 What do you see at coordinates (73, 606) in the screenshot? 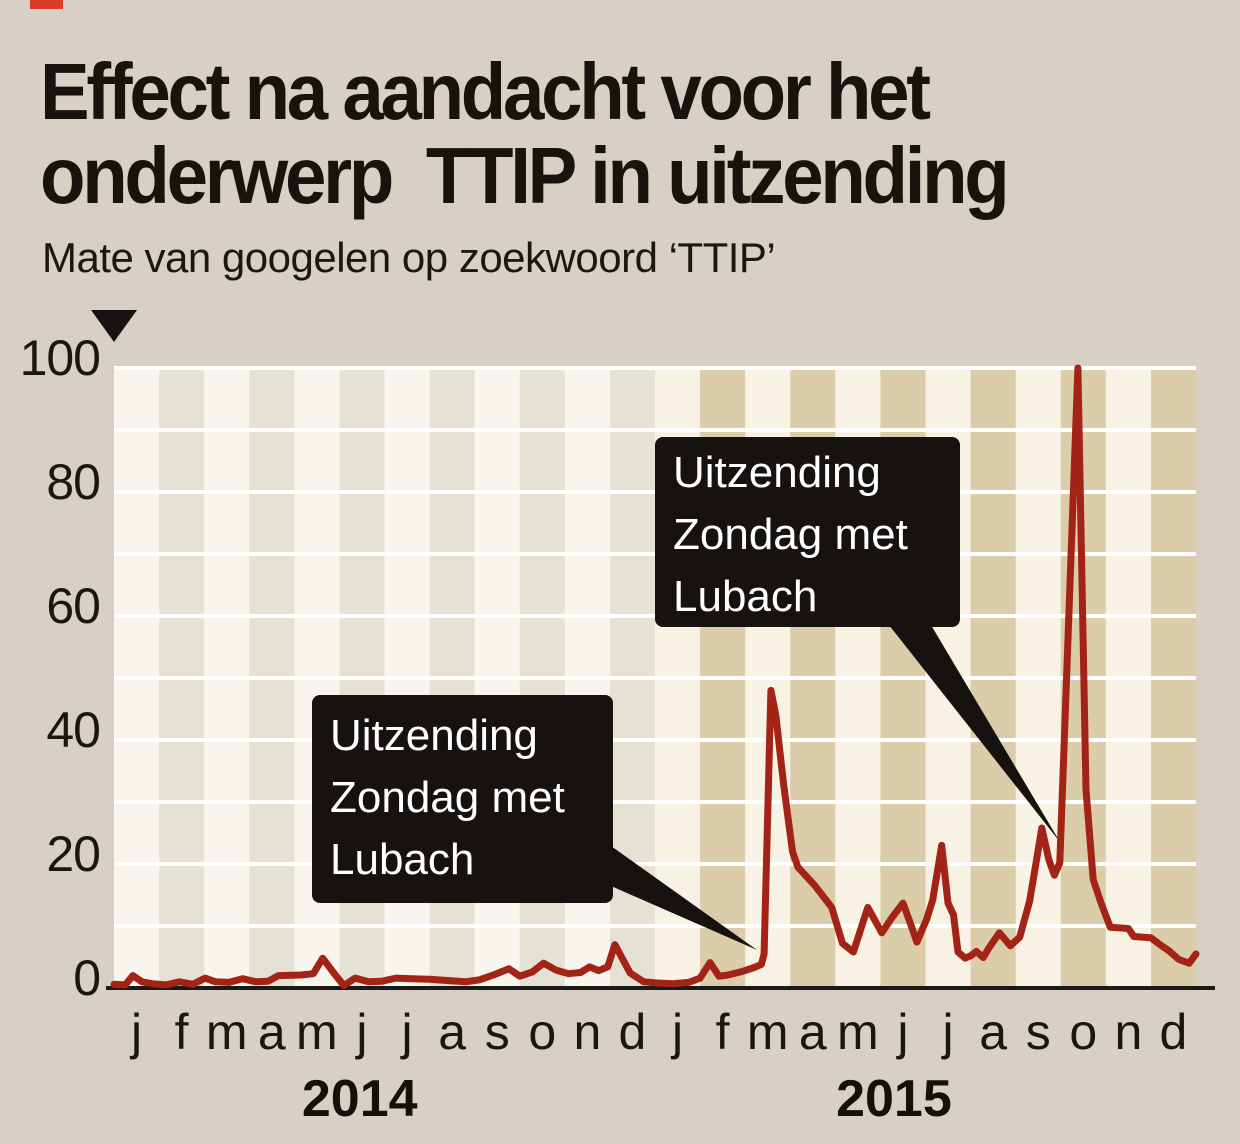
I see `y-tick-label: 60` at bounding box center [73, 606].